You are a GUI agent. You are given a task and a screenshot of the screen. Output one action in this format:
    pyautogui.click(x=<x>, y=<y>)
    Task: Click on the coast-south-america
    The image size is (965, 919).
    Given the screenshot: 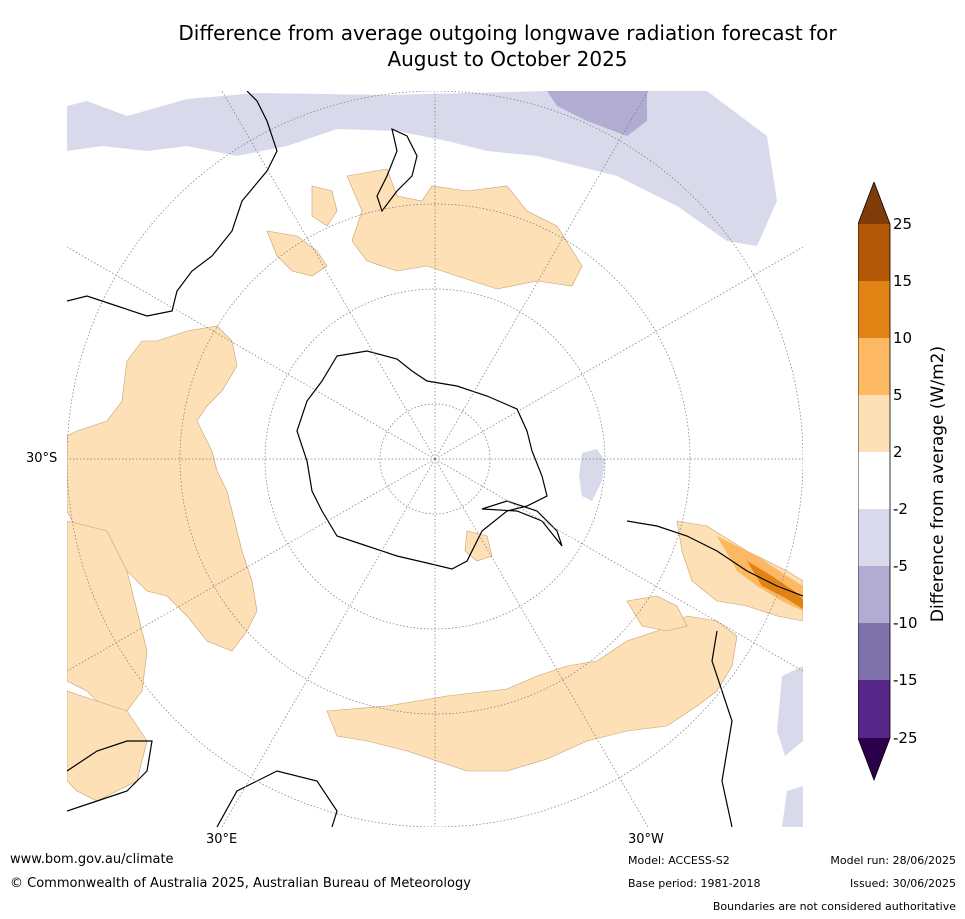 What is the action you would take?
    pyautogui.click(x=714, y=673)
    